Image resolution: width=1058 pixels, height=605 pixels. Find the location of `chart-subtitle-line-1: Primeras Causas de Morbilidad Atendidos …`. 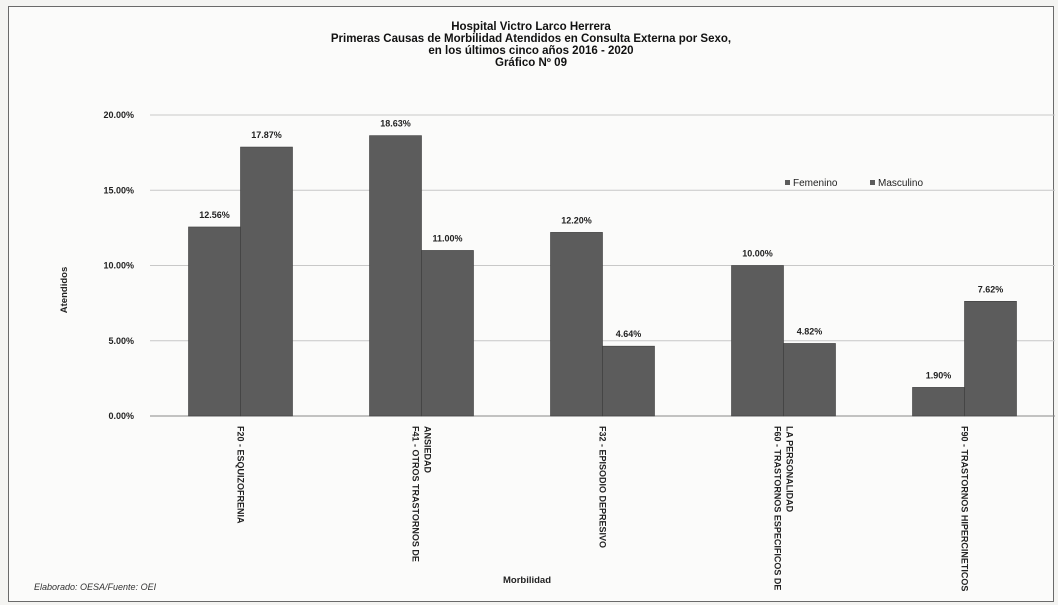

chart-subtitle-line-1: Primeras Causas de Morbilidad Atendidos … is located at coordinates (531, 39).